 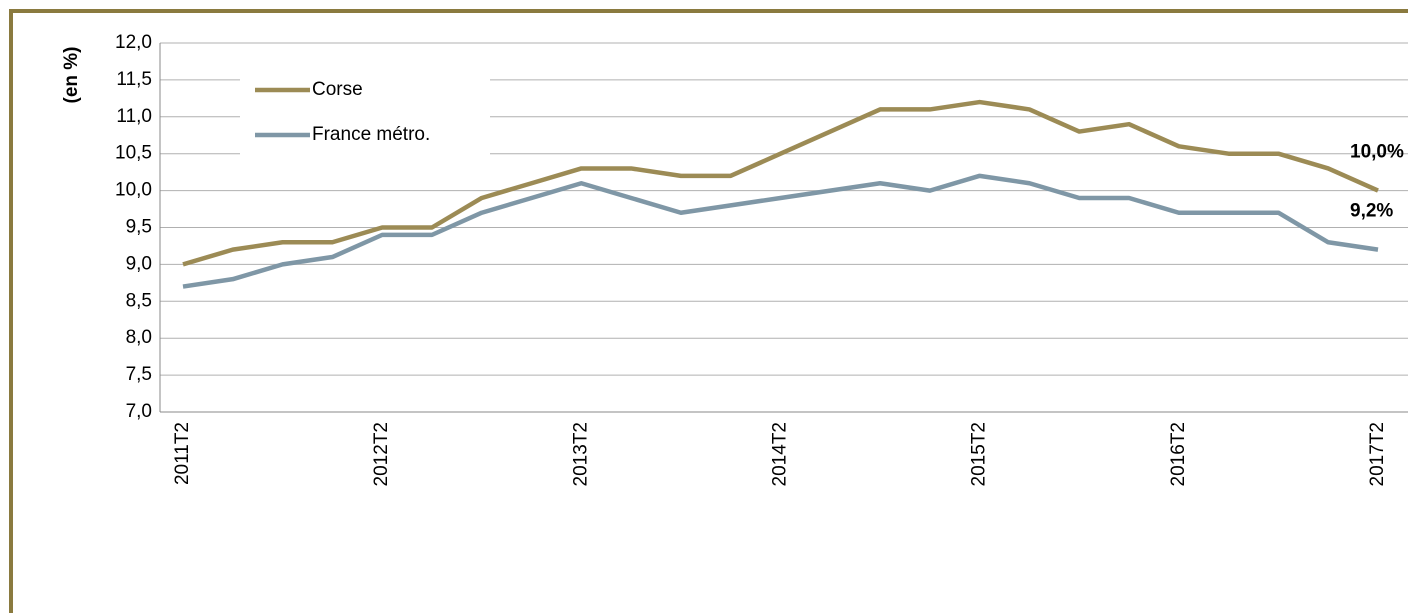 I want to click on legend-label: Corse, so click(x=337, y=89).